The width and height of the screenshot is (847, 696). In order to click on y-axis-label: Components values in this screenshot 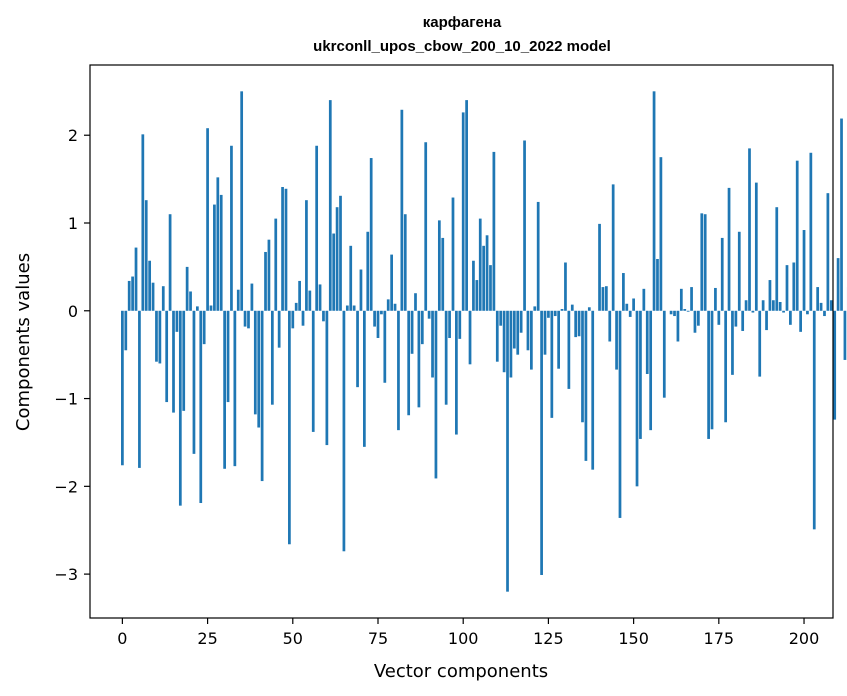, I will do `click(23, 342)`.